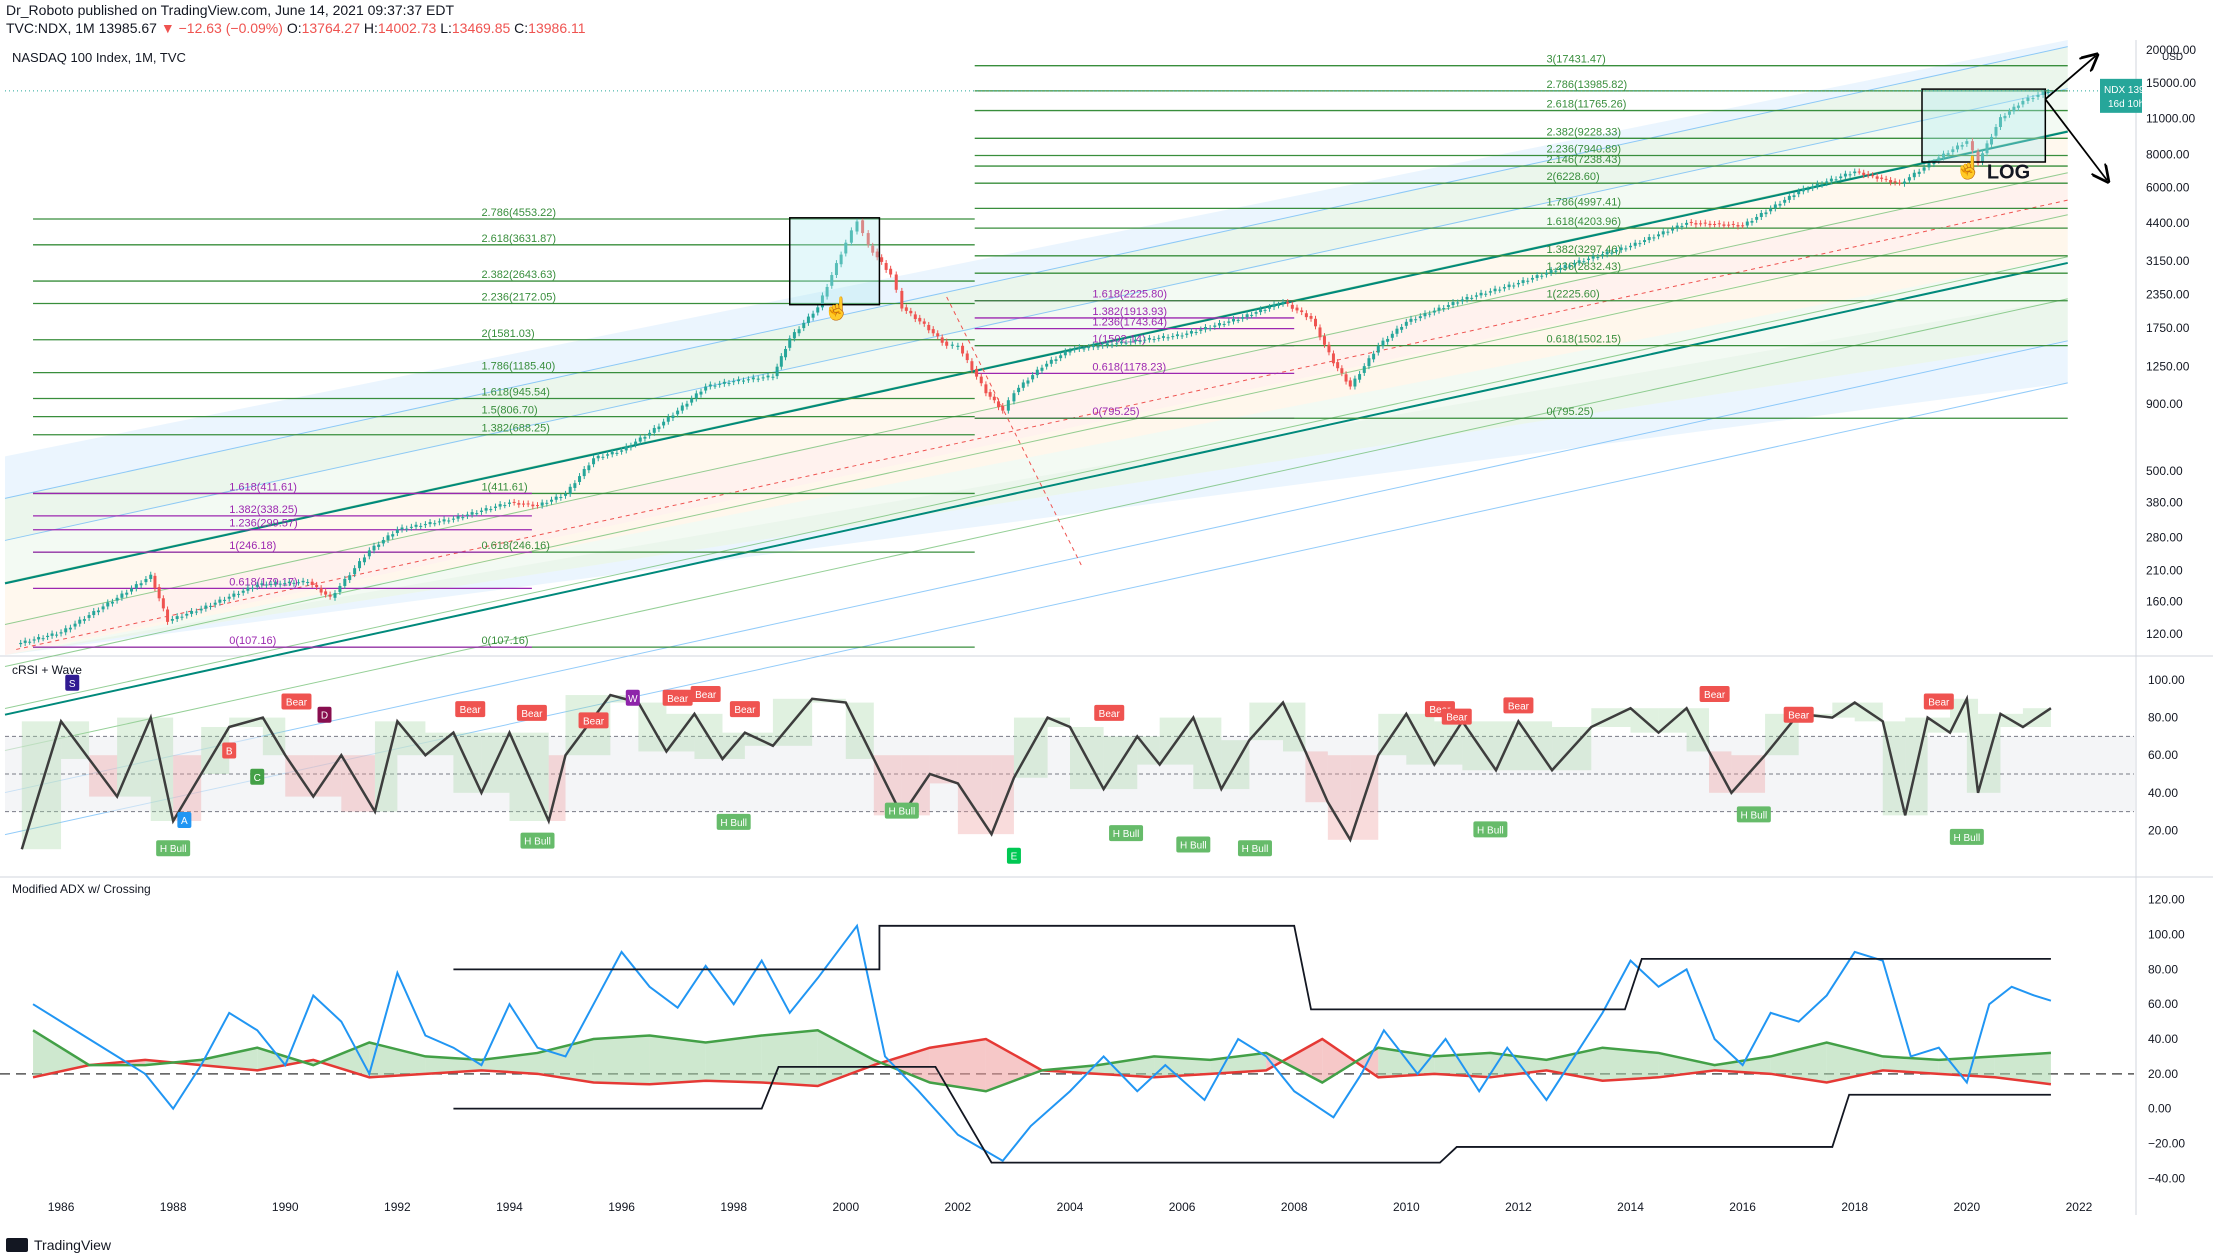 This screenshot has width=2213, height=1257. What do you see at coordinates (252, 641) in the screenshot?
I see `fib-left-purple-label: 0(107.16)` at bounding box center [252, 641].